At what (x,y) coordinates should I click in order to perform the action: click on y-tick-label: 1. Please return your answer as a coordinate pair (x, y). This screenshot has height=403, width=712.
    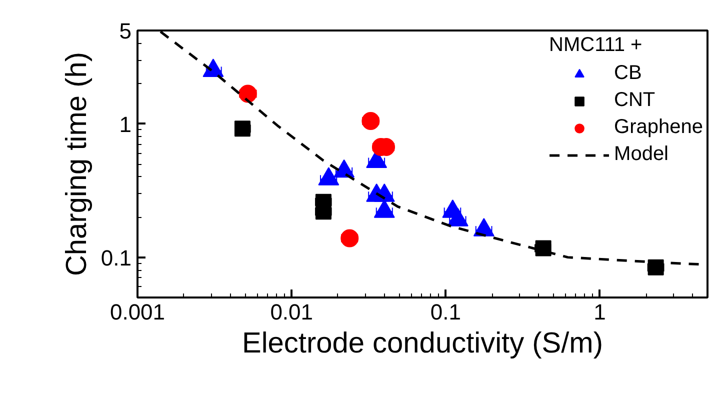
    Looking at the image, I should click on (125, 124).